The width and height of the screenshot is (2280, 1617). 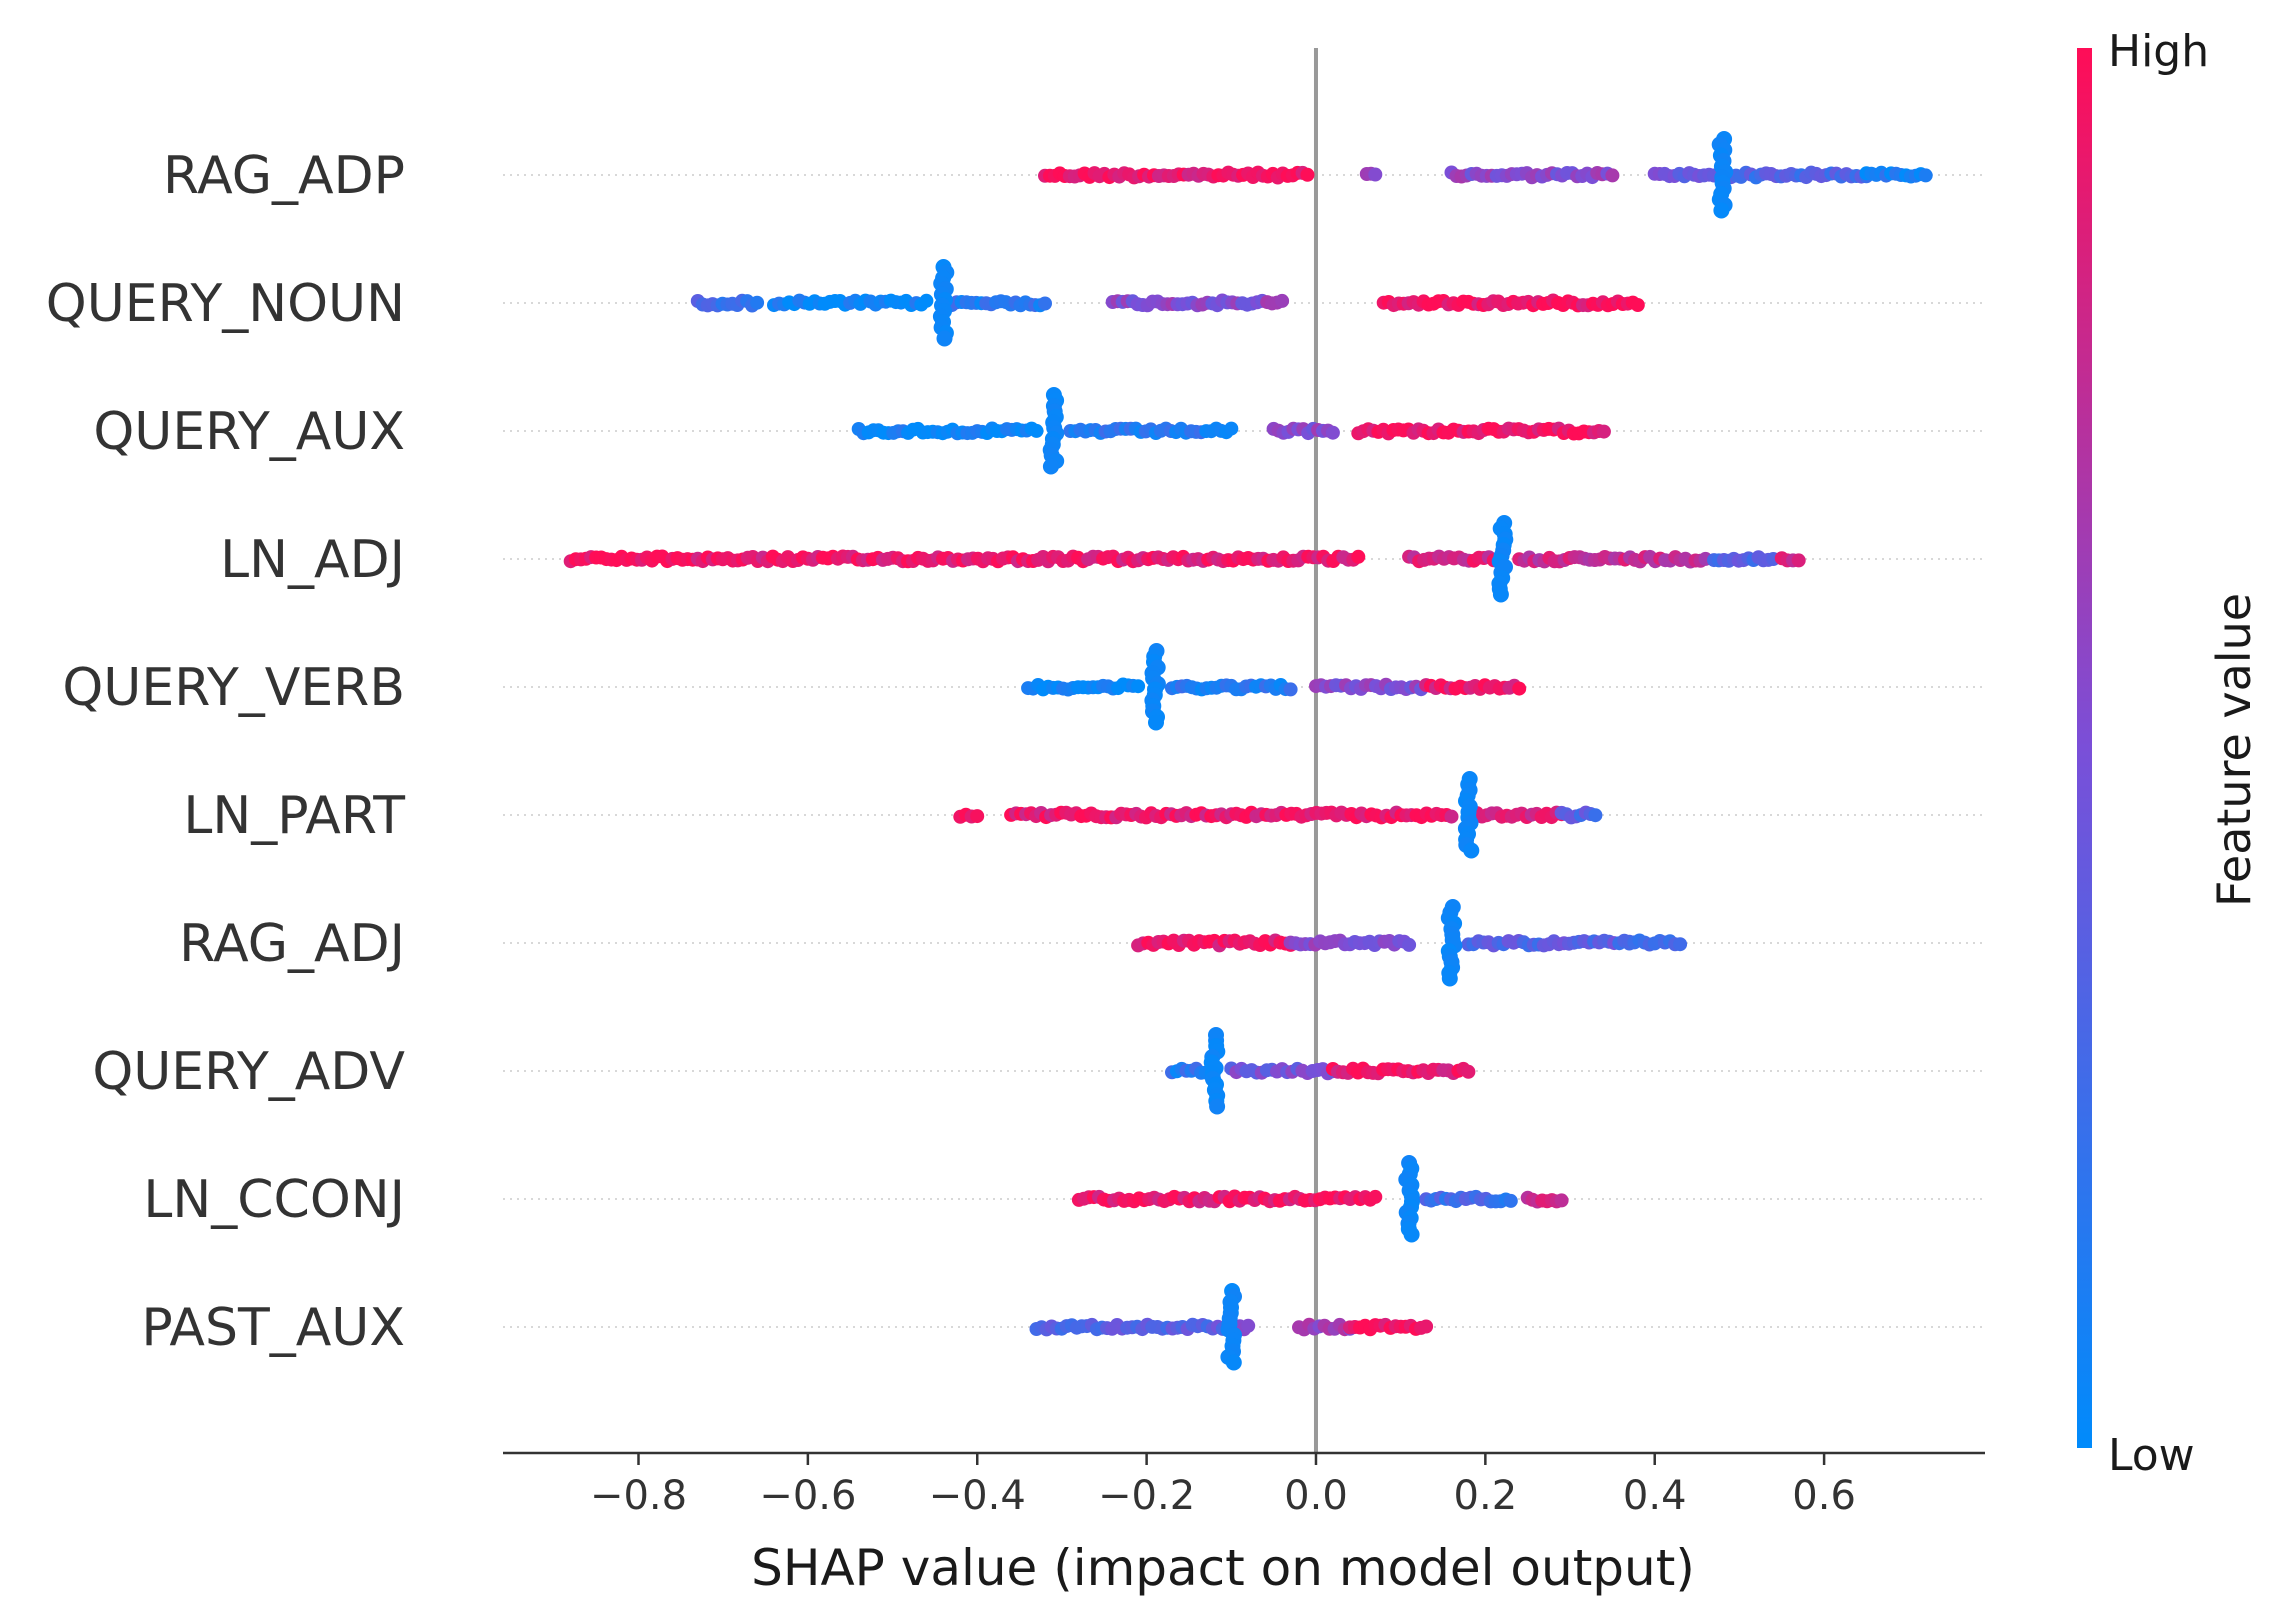 I want to click on feature-label: QUERY_ADV, so click(x=248, y=1072).